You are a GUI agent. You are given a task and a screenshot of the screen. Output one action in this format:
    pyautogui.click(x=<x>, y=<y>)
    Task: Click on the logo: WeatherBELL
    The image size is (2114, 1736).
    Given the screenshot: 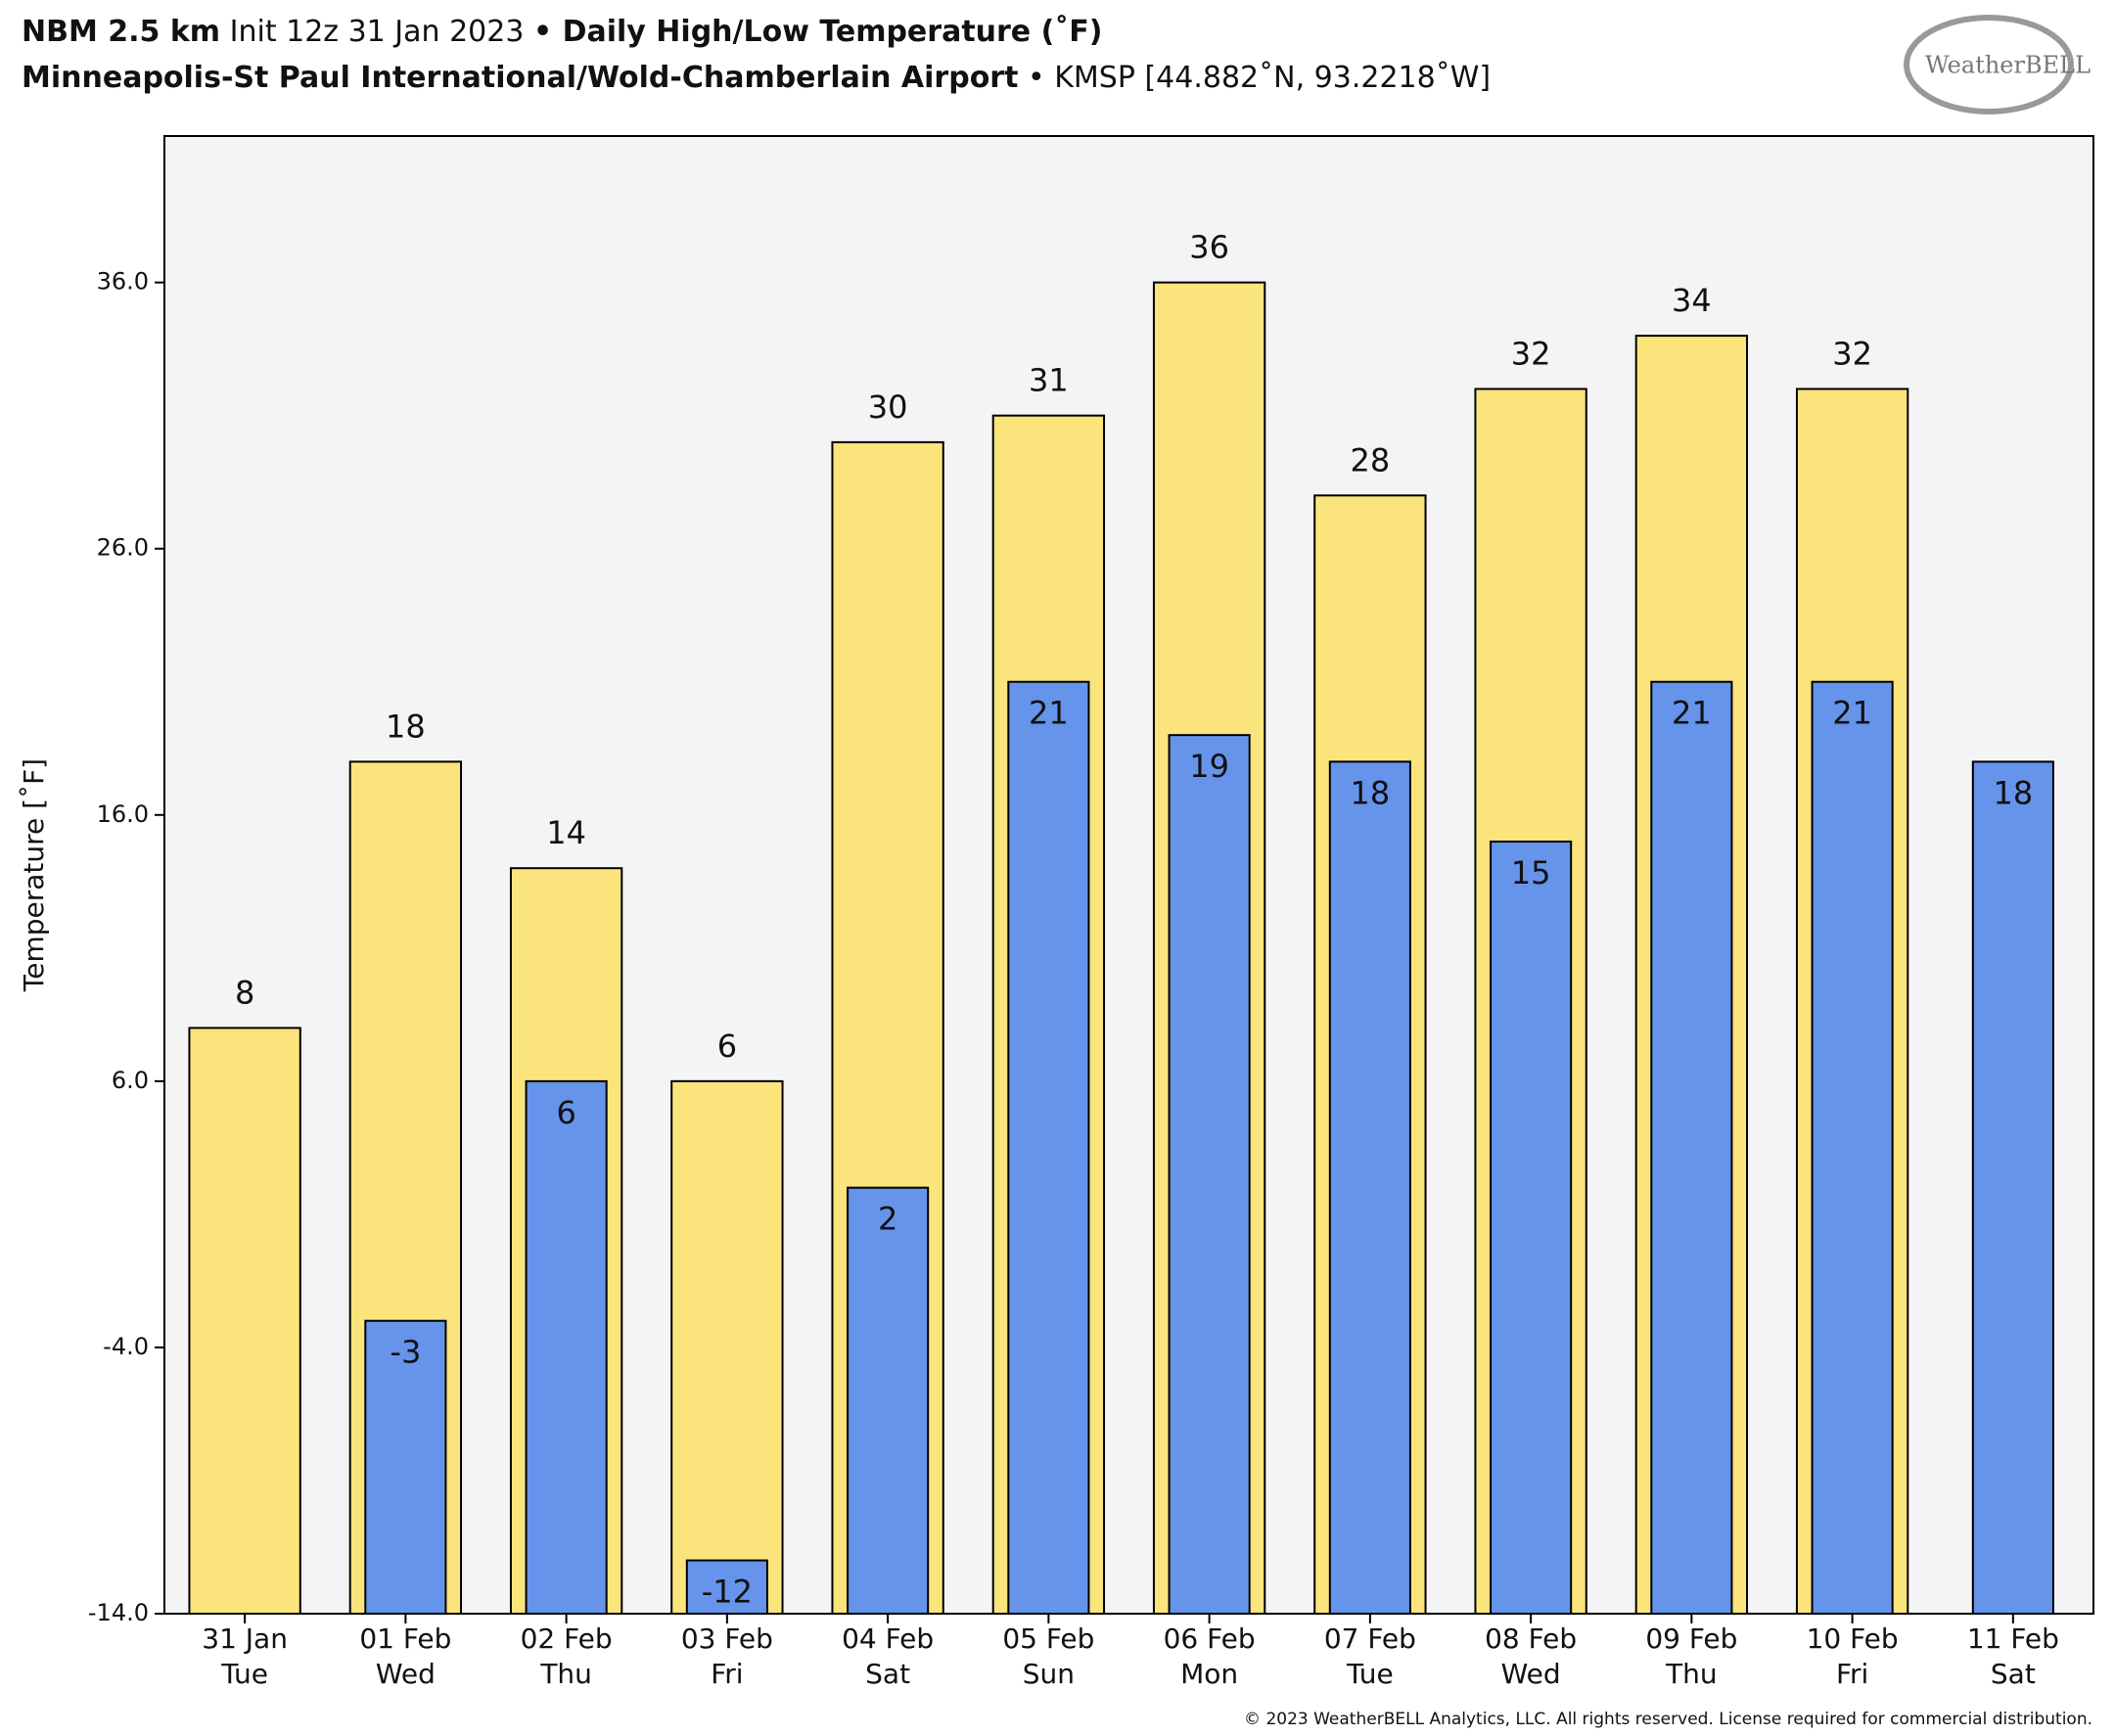 What is the action you would take?
    pyautogui.click(x=2008, y=65)
    